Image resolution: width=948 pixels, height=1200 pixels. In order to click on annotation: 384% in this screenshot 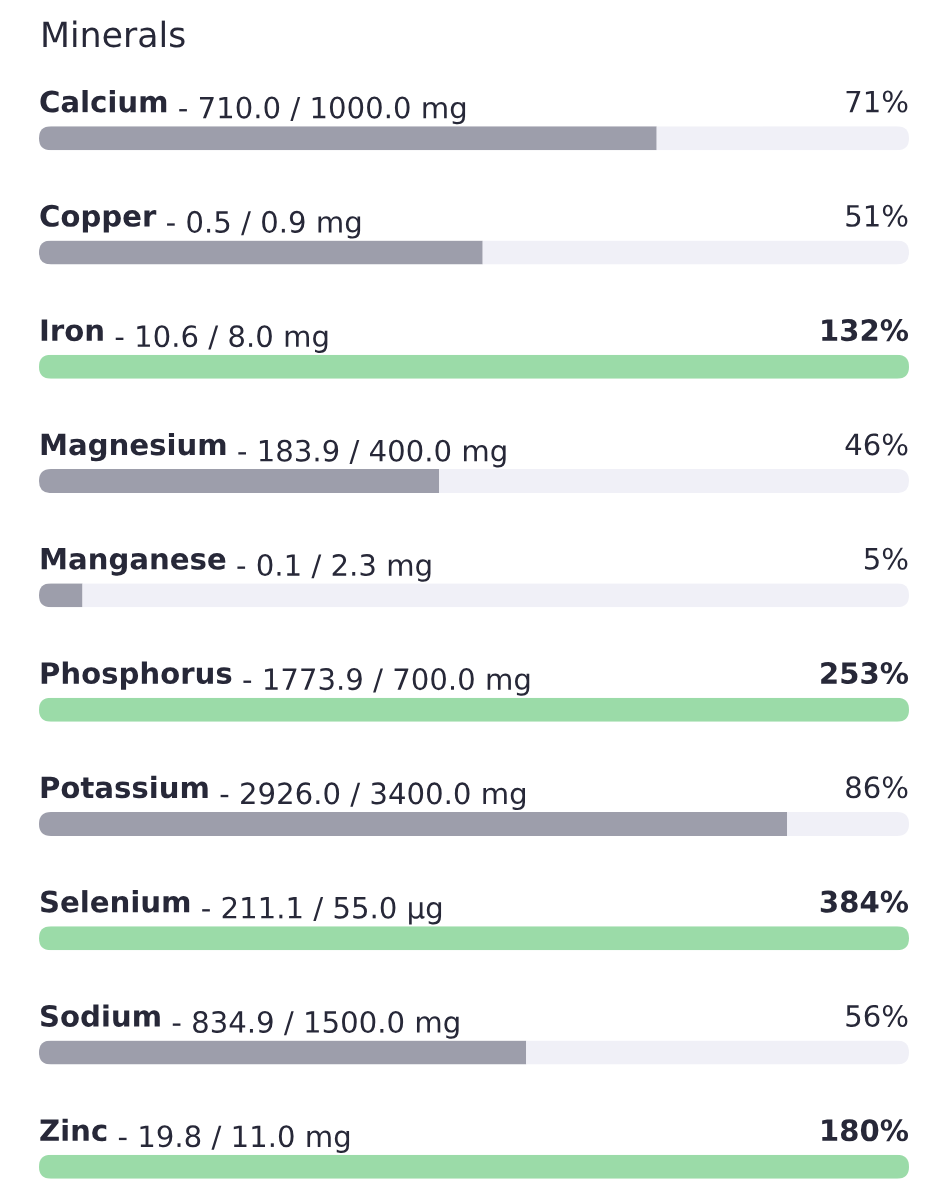, I will do `click(864, 901)`.